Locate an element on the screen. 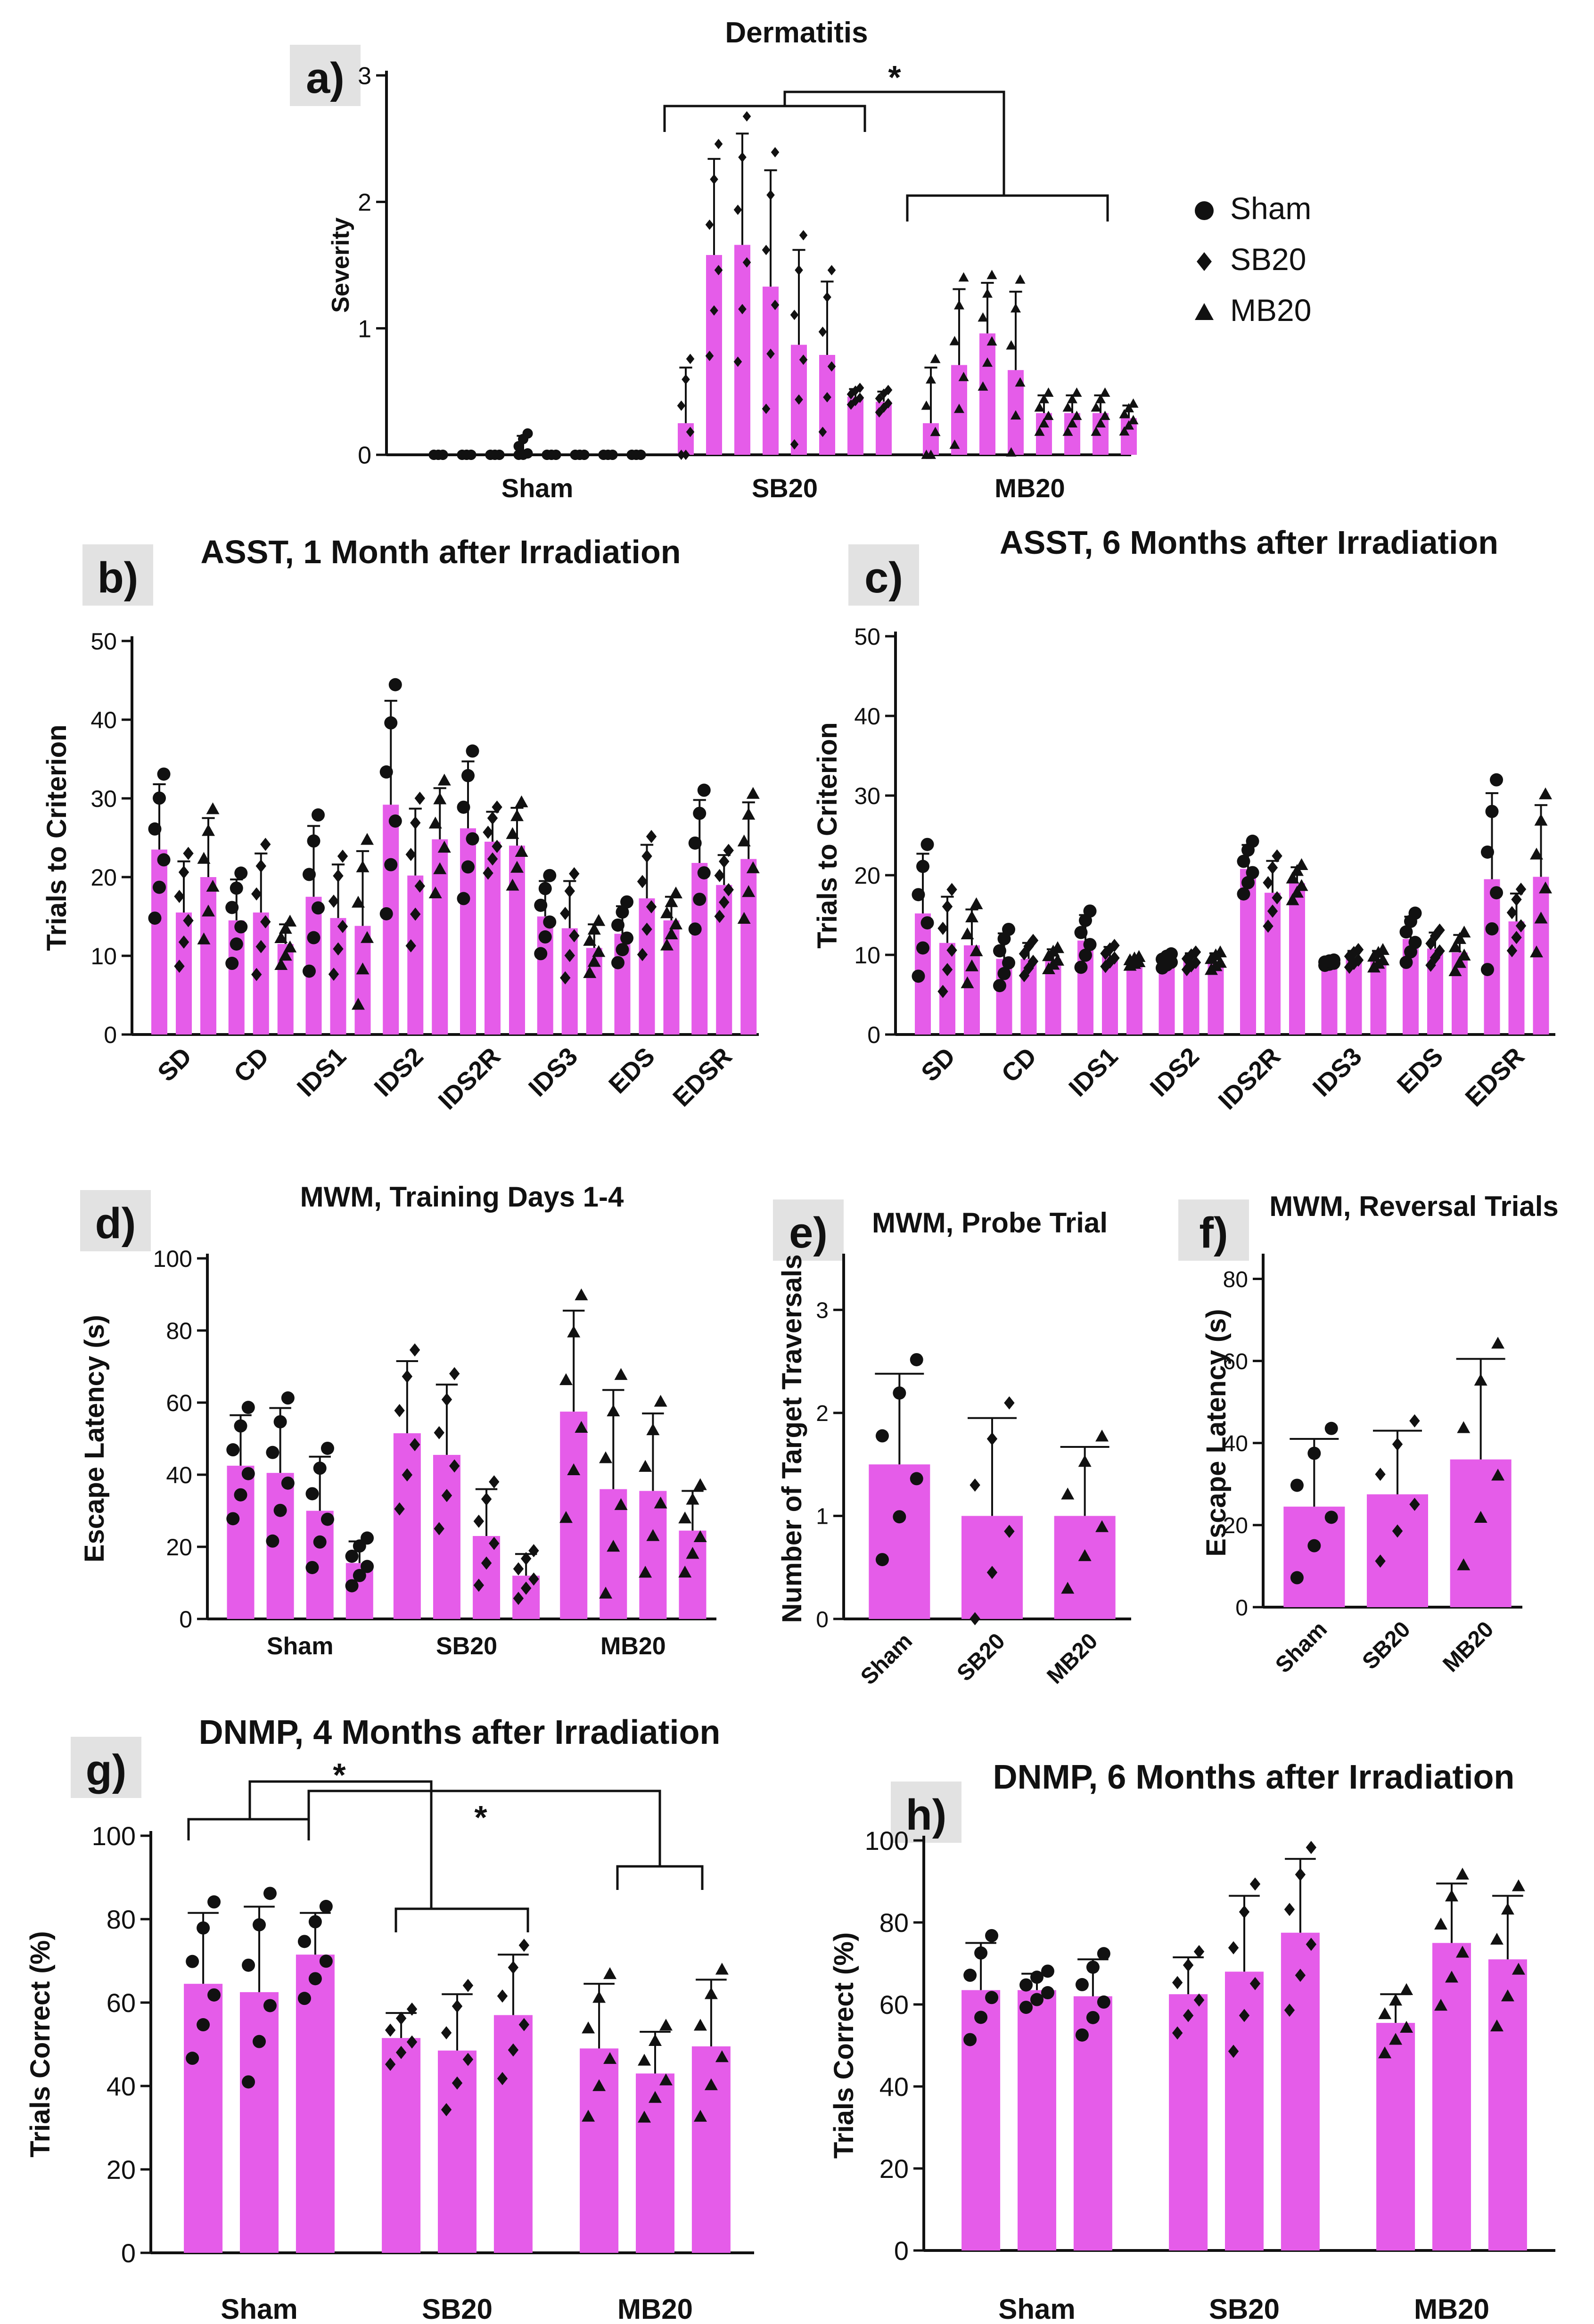 This screenshot has height=2324, width=1594. y-tick-label: 60 is located at coordinates (121, 2003).